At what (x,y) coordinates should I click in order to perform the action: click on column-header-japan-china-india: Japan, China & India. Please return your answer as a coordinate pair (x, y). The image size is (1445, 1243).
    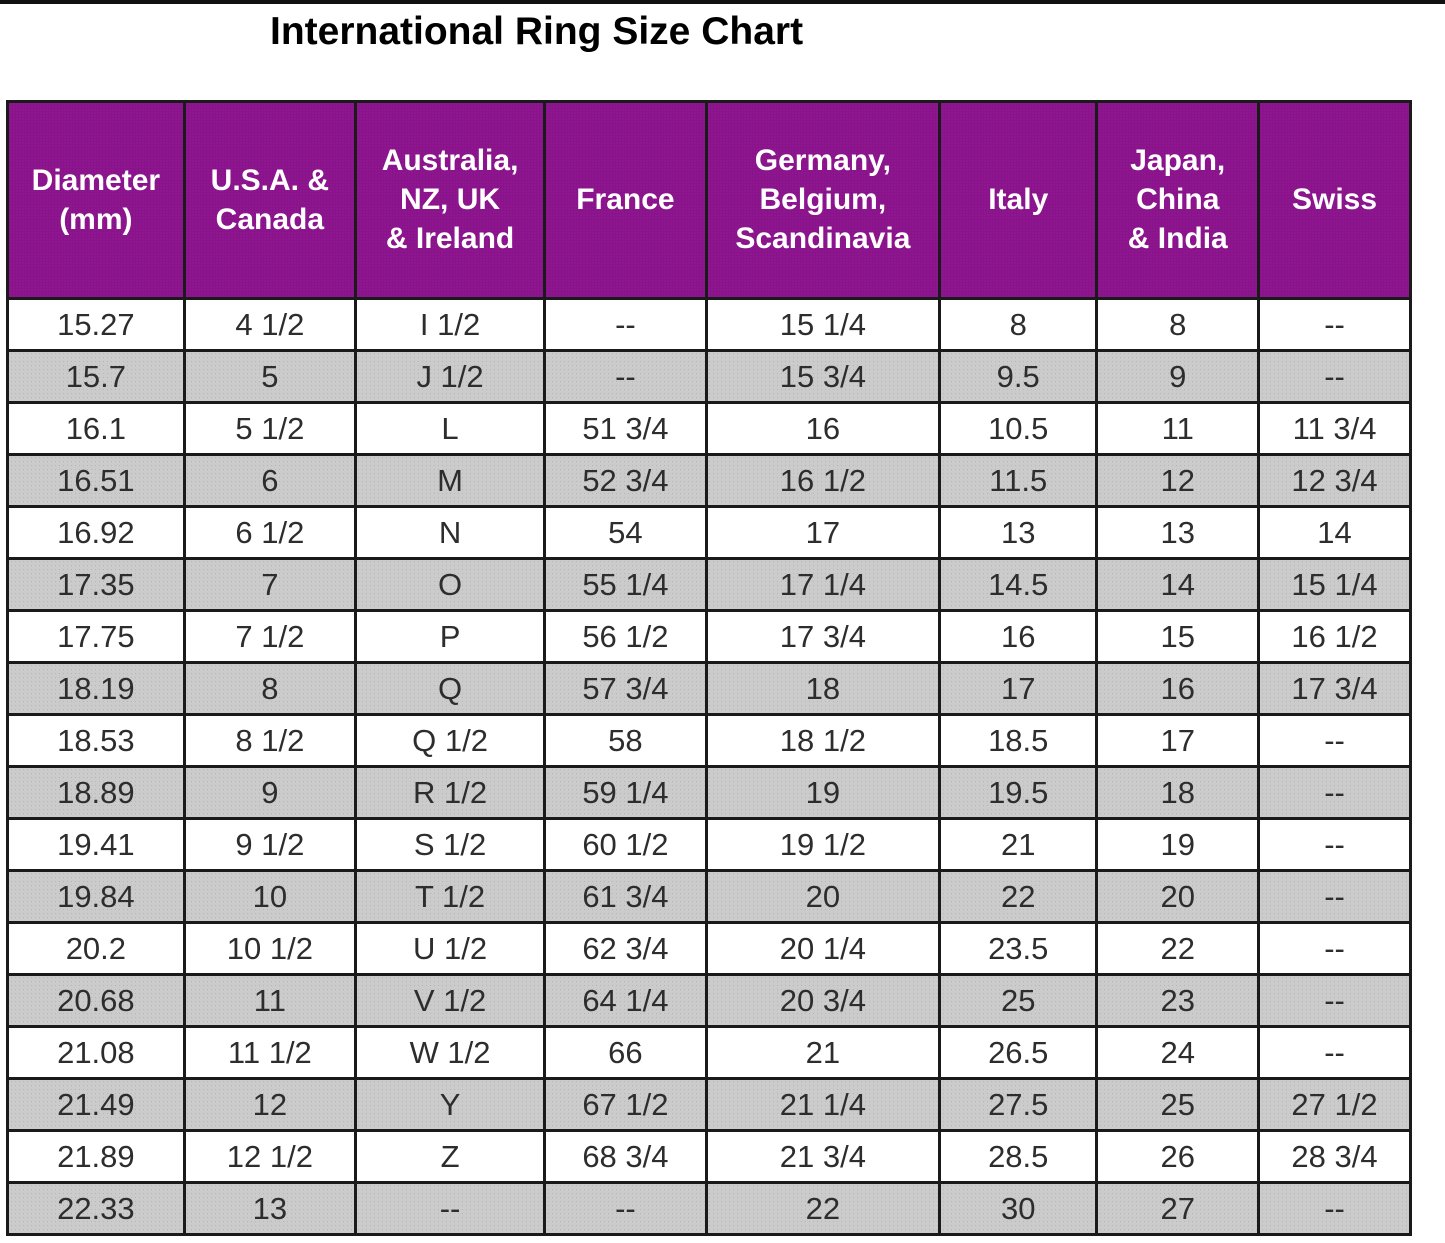
    Looking at the image, I should click on (1178, 199).